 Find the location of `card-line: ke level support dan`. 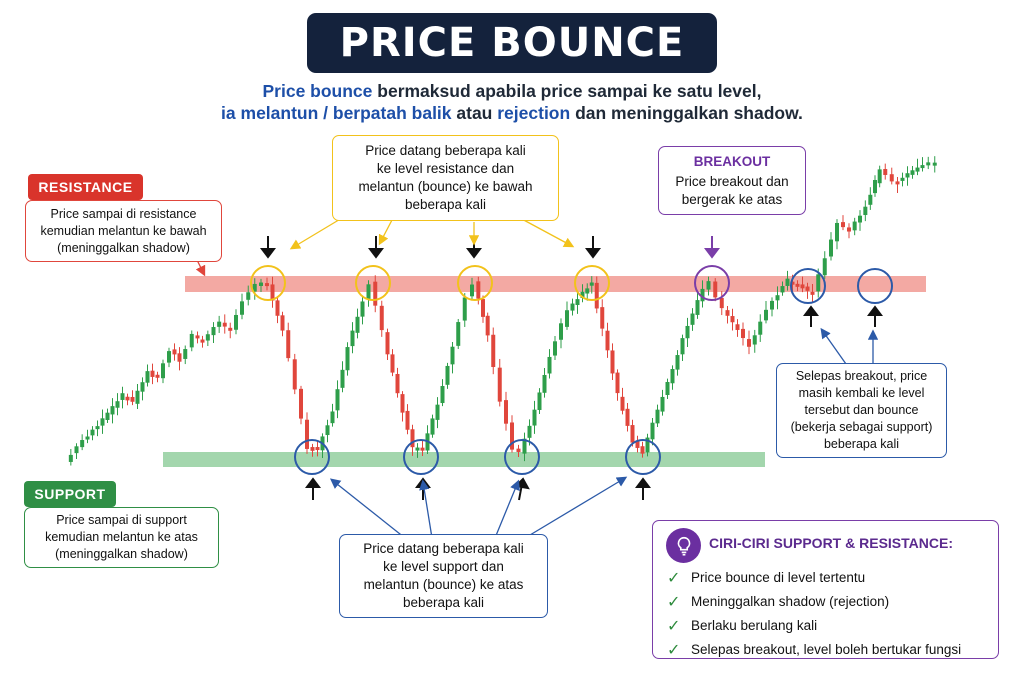

card-line: ke level support dan is located at coordinates (443, 566).